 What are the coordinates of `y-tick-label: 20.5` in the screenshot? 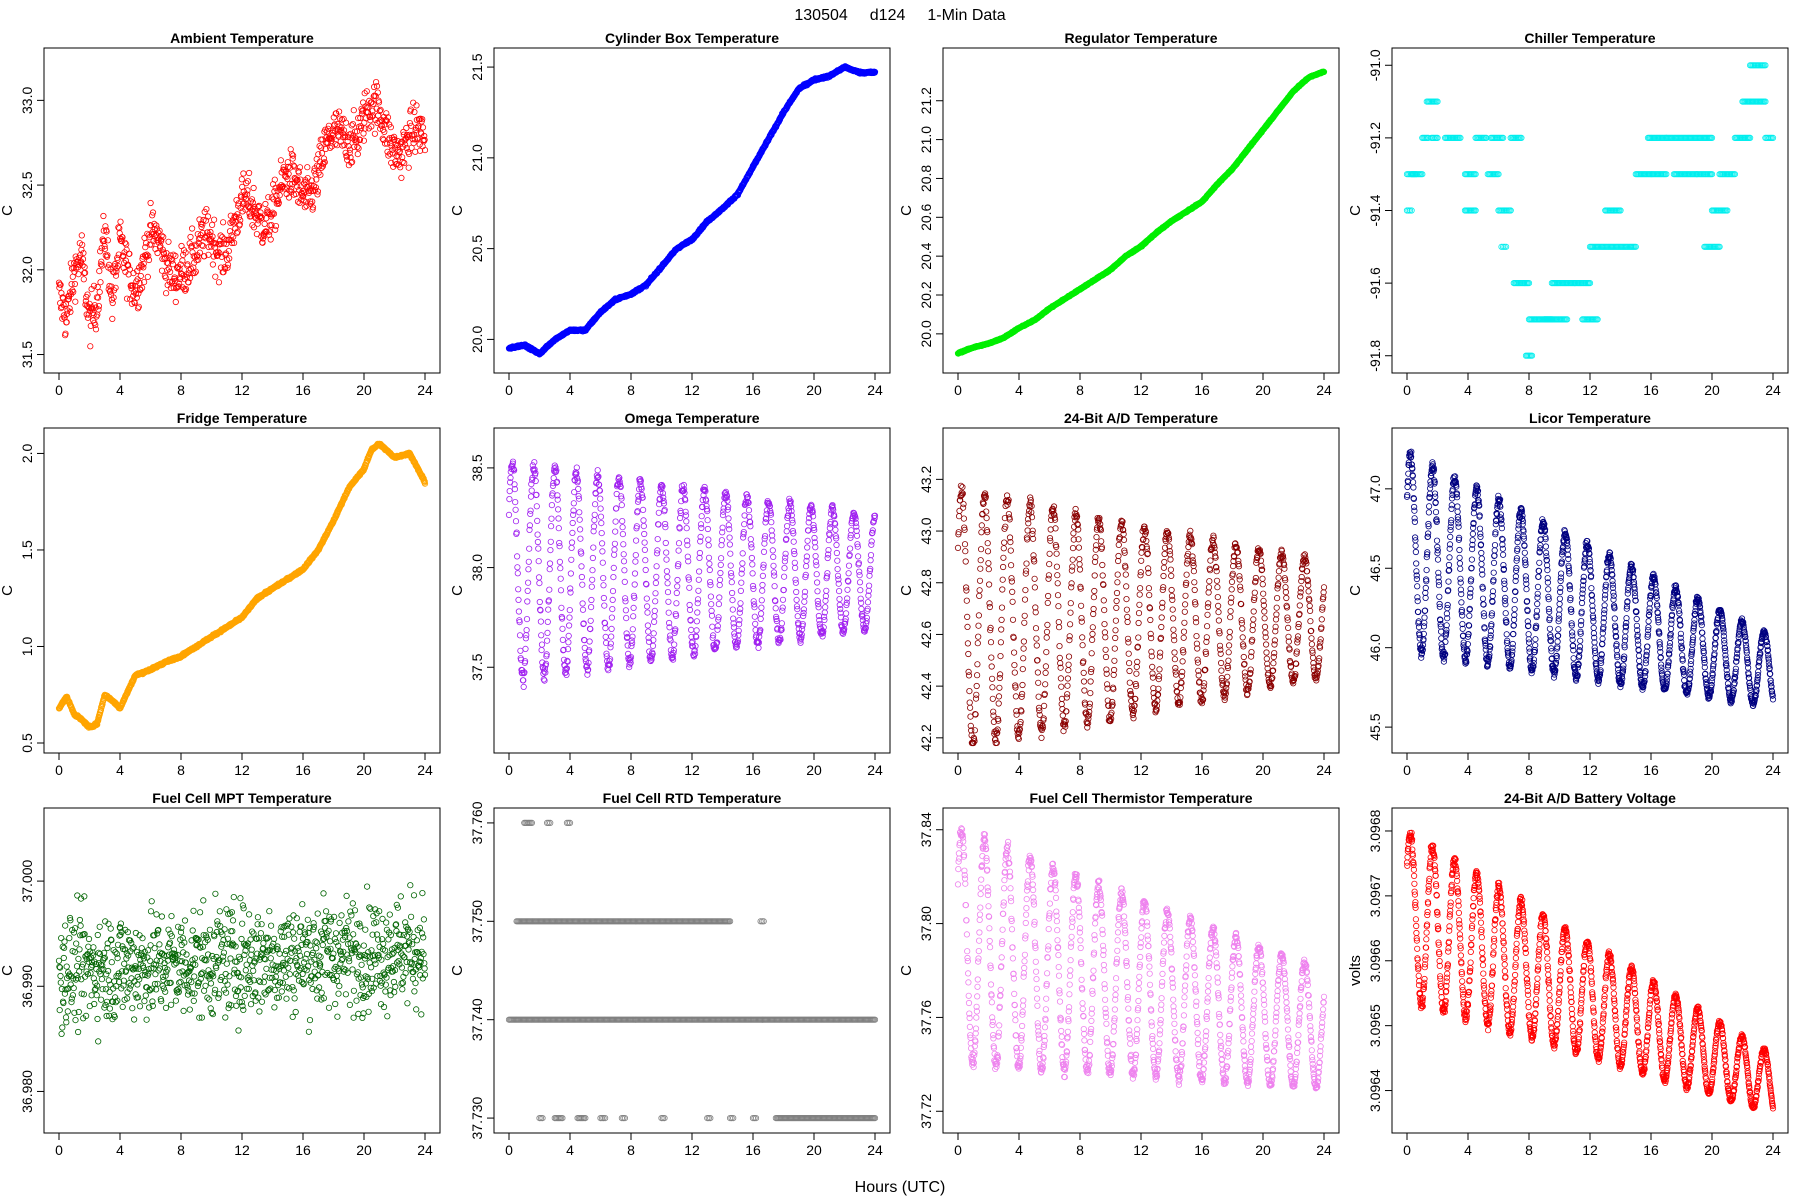 It's located at (477, 248).